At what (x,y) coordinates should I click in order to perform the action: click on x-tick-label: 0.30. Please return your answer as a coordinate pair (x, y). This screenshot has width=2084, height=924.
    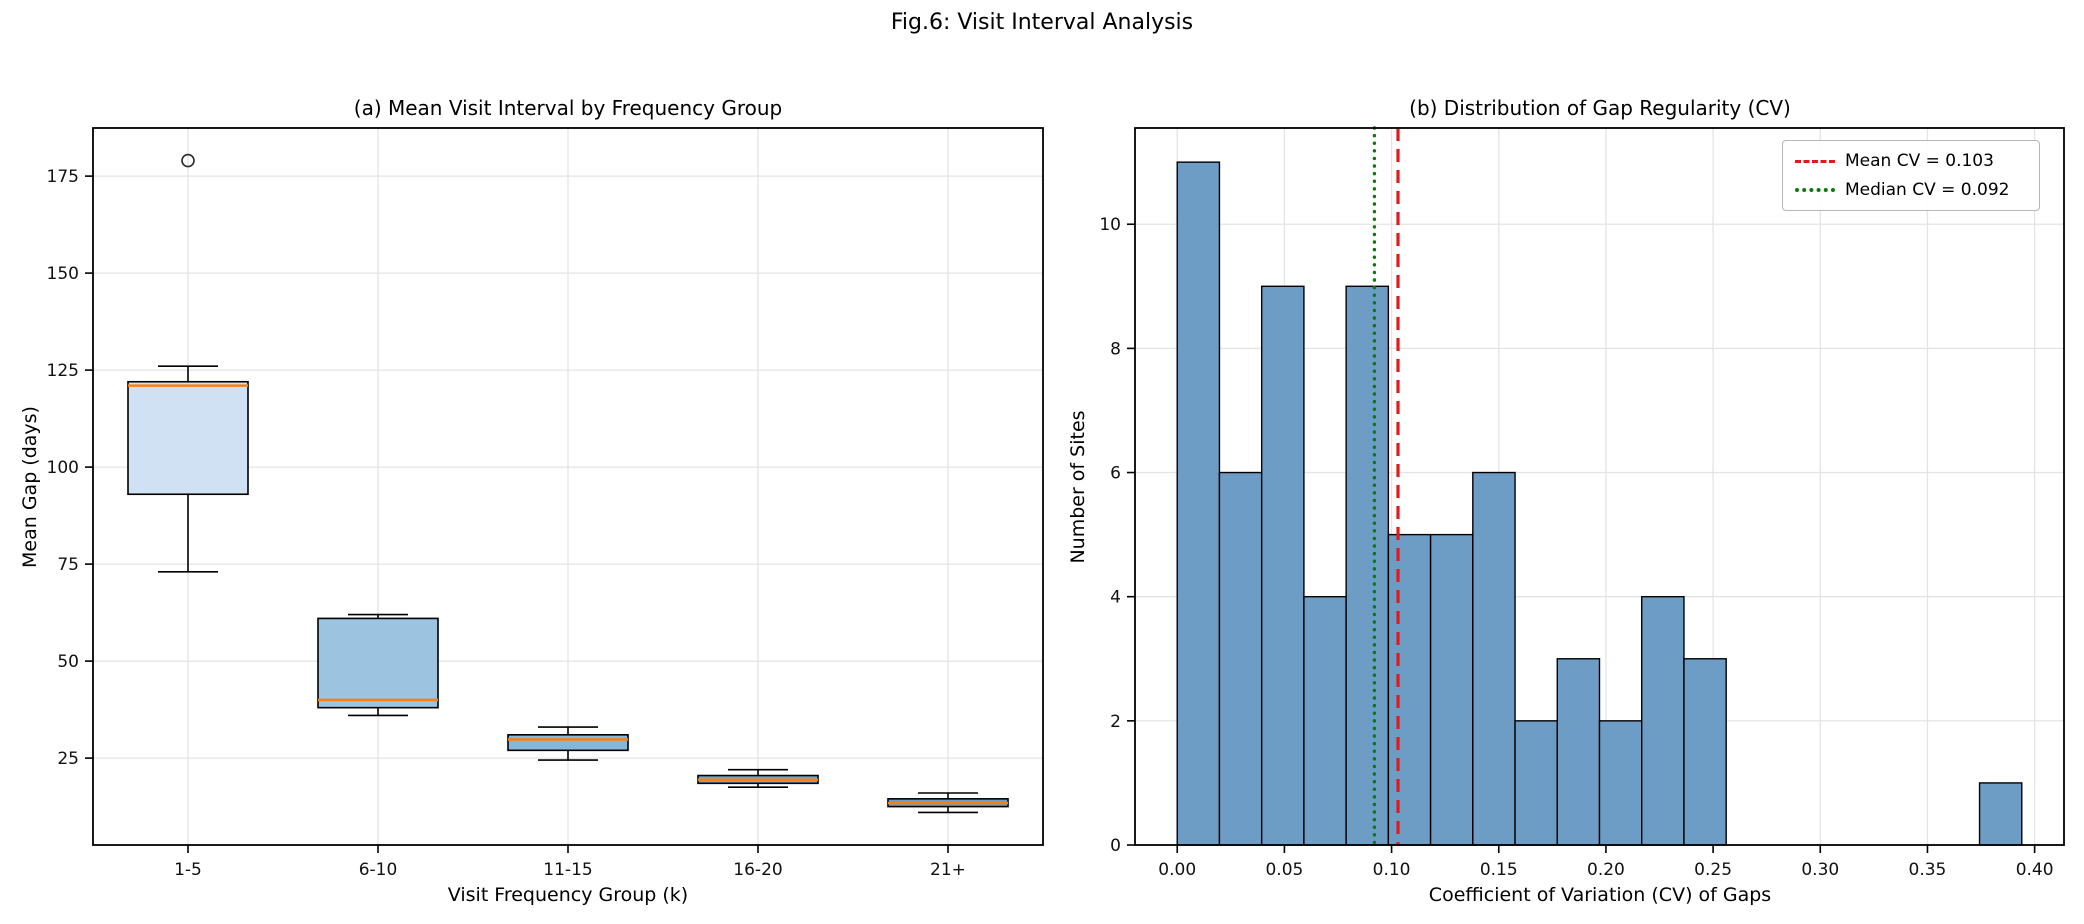
    Looking at the image, I should click on (1820, 870).